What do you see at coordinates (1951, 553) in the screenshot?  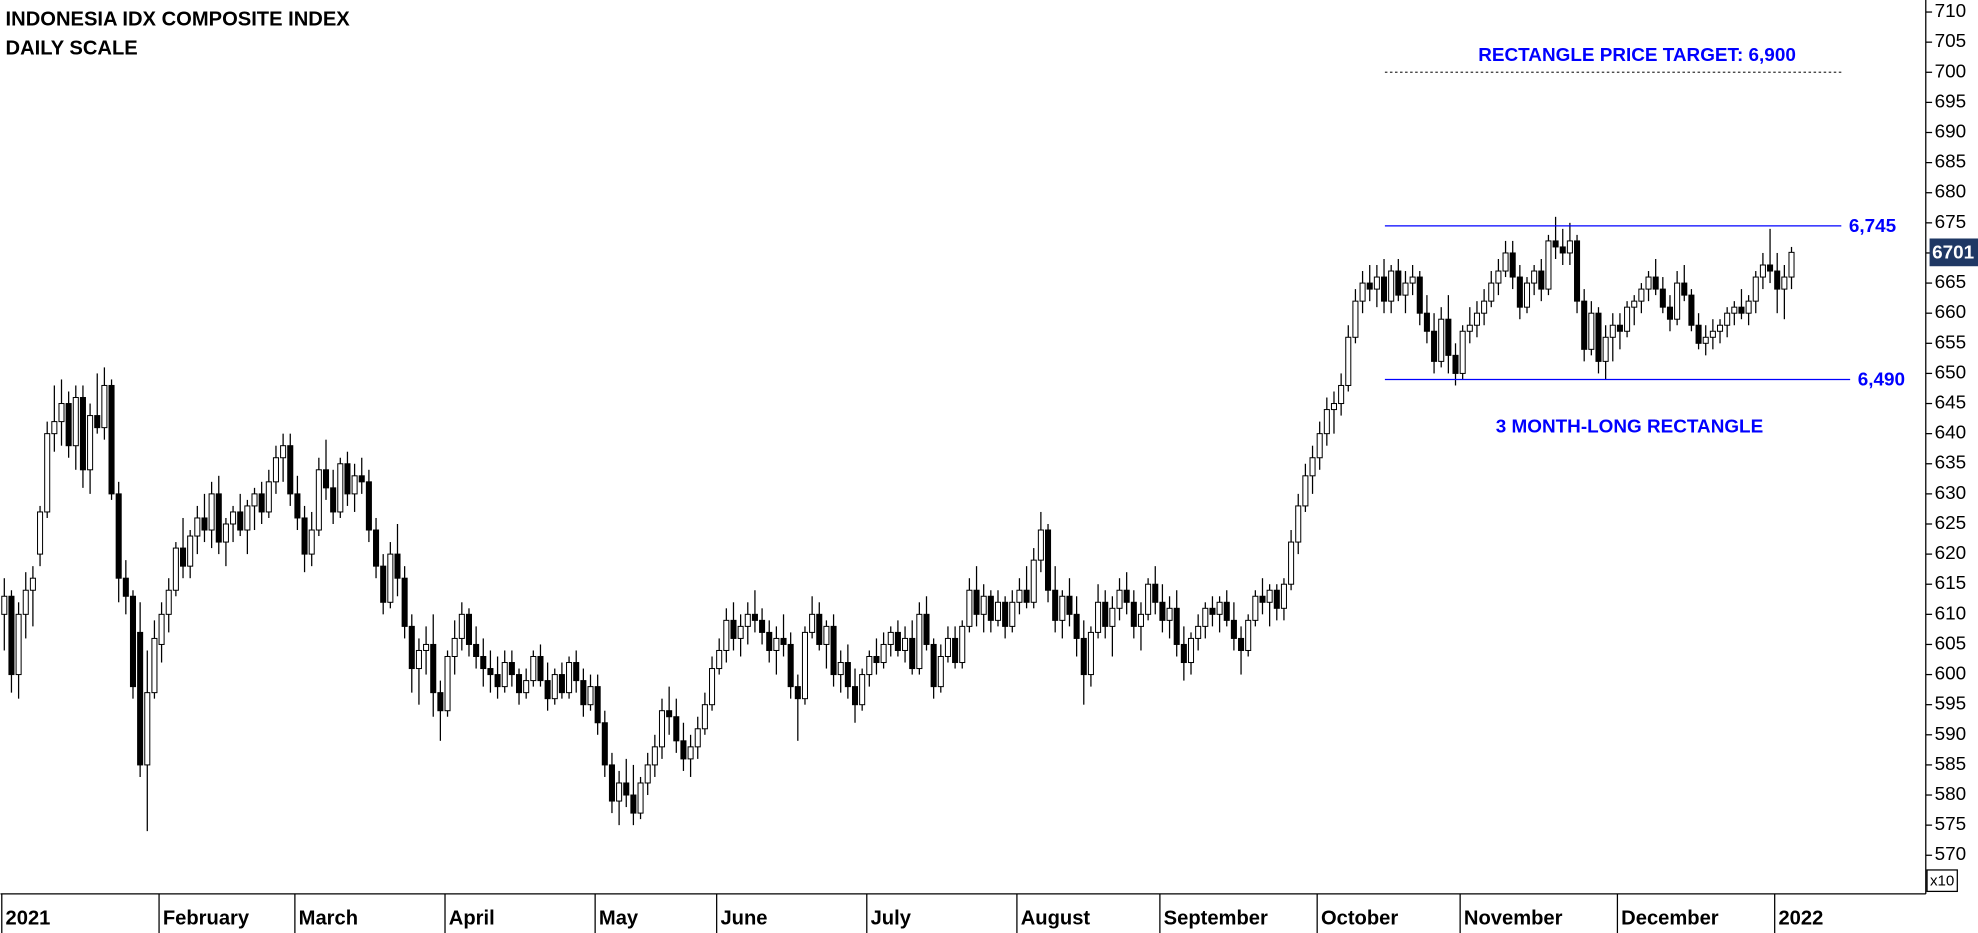 I see `y-tick-label: 620` at bounding box center [1951, 553].